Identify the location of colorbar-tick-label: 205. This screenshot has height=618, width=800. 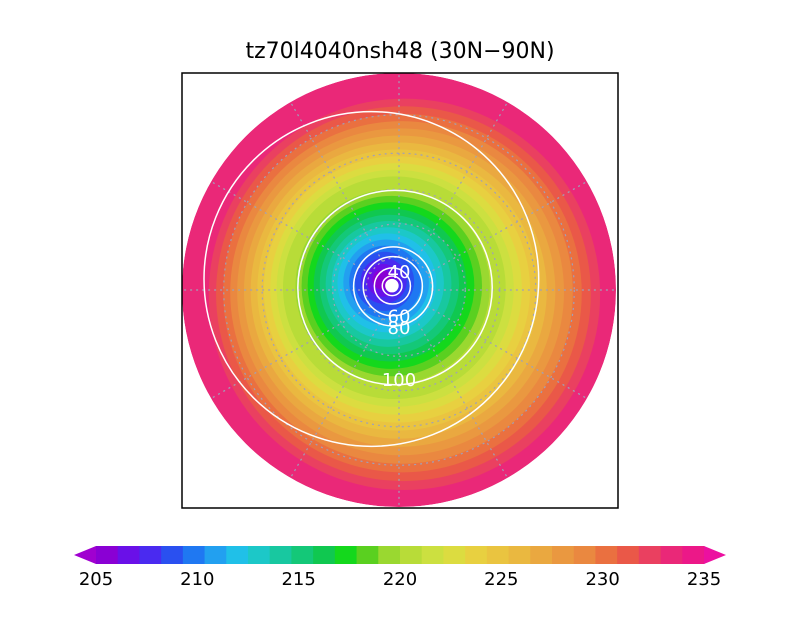
(96, 579).